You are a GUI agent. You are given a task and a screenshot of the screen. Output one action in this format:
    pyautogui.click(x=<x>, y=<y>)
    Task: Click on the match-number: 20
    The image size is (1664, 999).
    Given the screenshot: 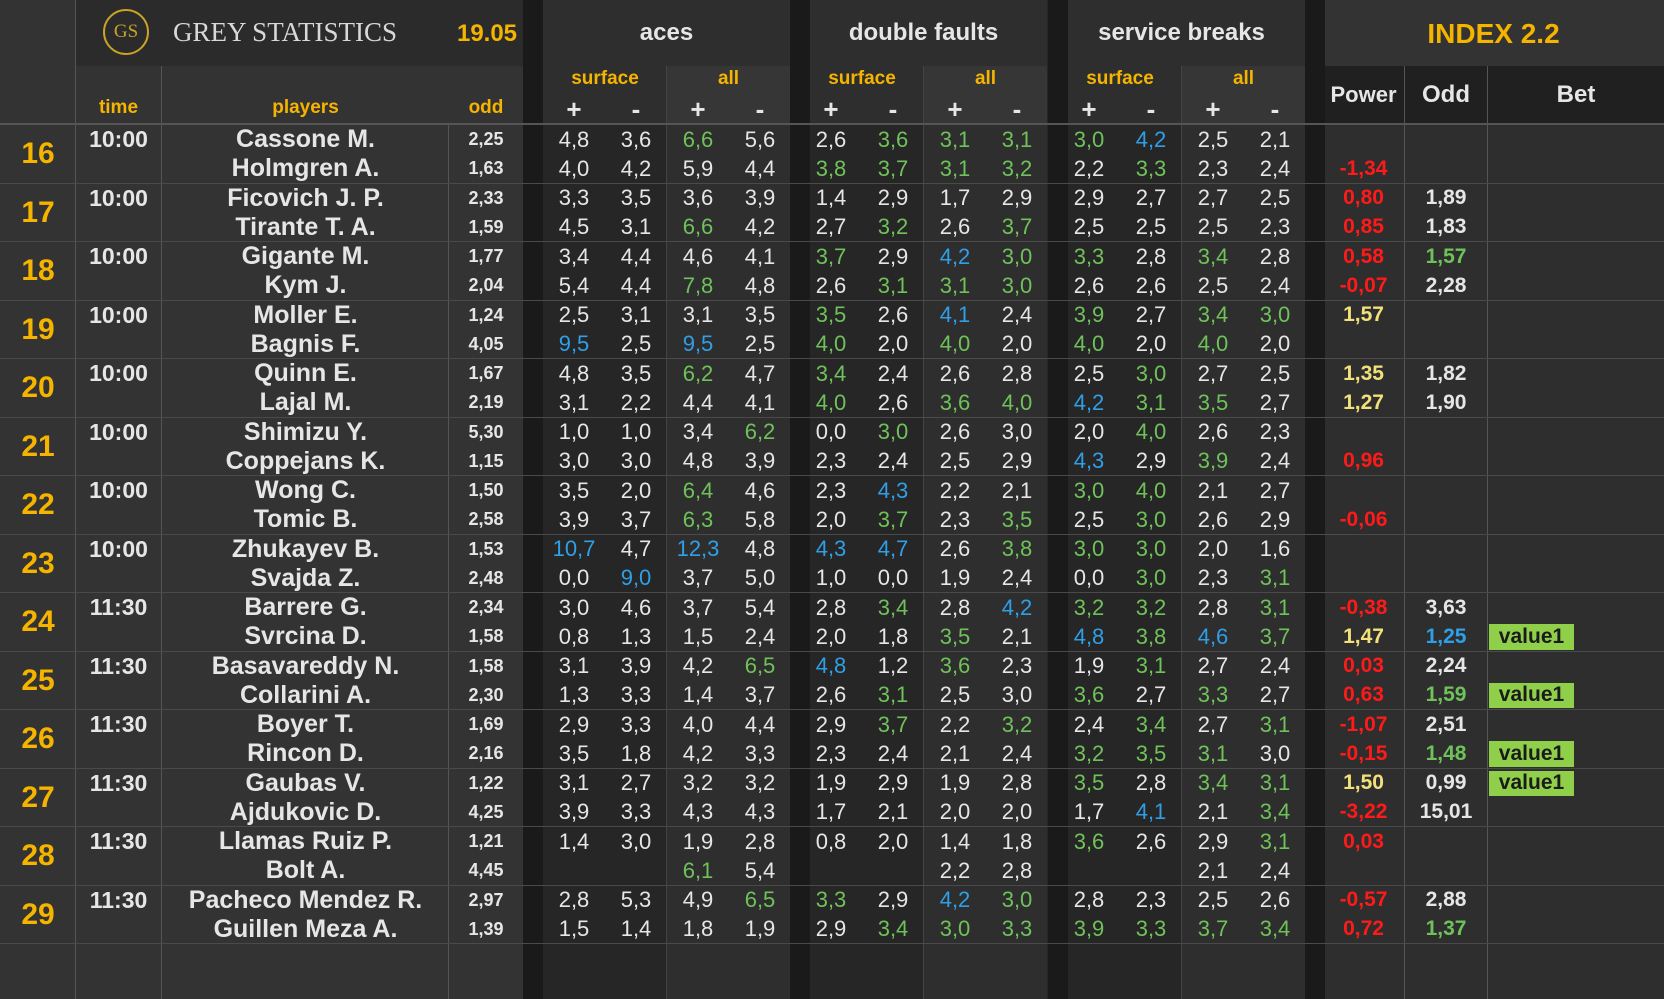 What is the action you would take?
    pyautogui.click(x=38, y=388)
    